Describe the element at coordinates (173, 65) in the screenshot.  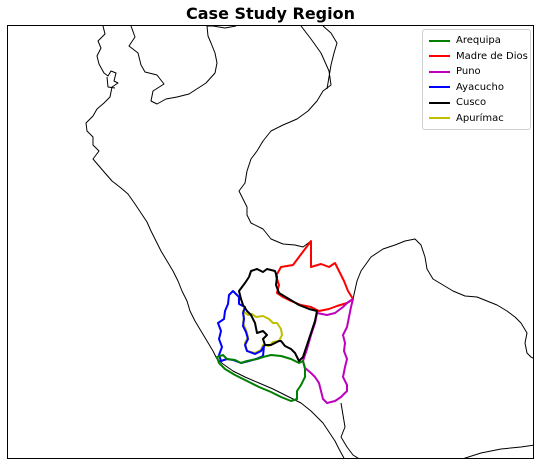
I see `border-ecuador-colombia` at that location.